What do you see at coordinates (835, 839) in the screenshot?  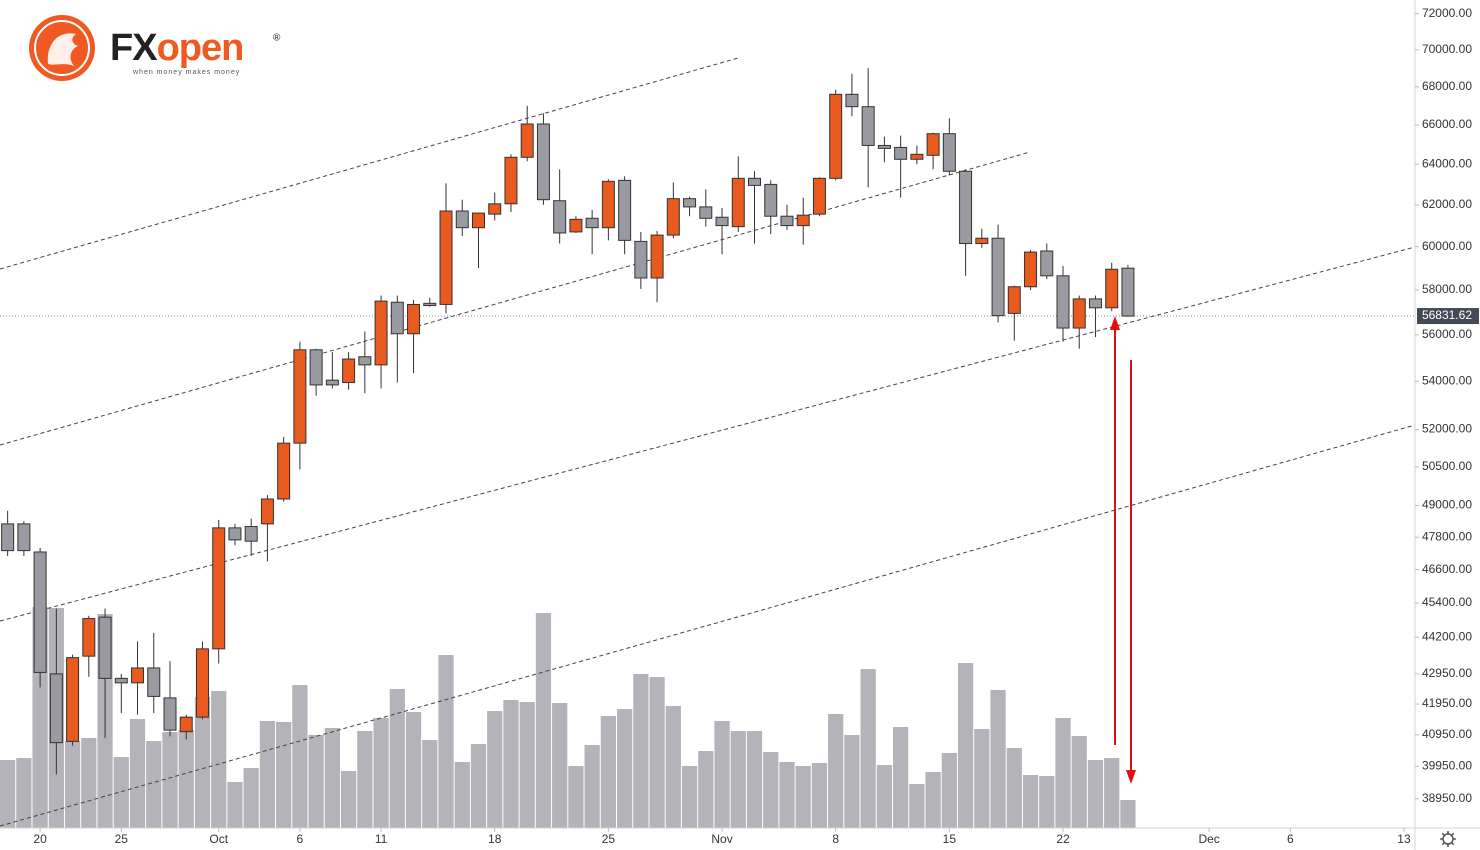 I see `x-tick-label: 8` at bounding box center [835, 839].